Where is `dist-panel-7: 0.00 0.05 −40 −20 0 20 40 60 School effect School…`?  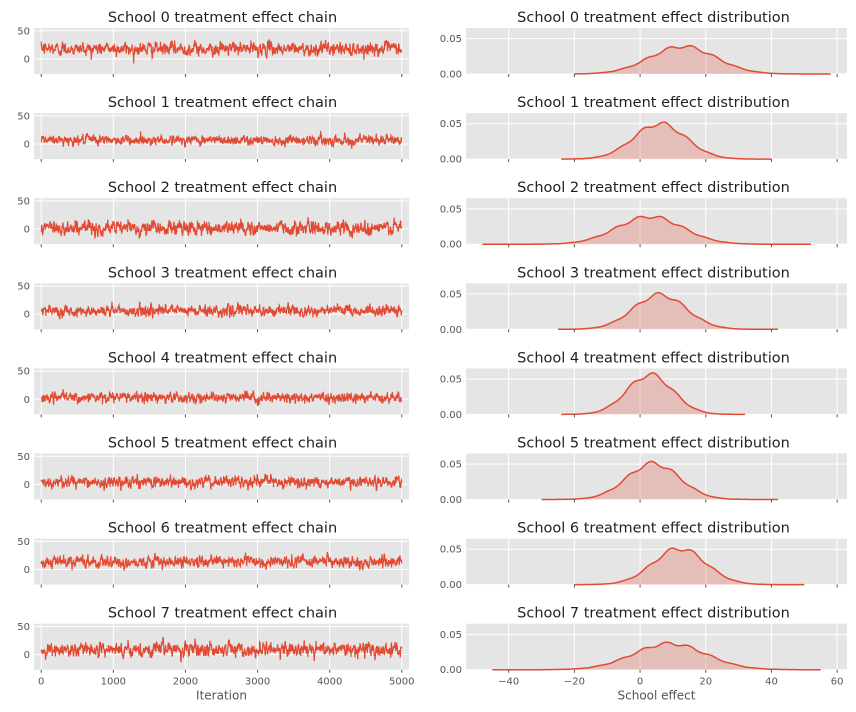
dist-panel-7: 0.00 0.05 −40 −20 0 20 40 60 School effect School… is located at coordinates (643, 654).